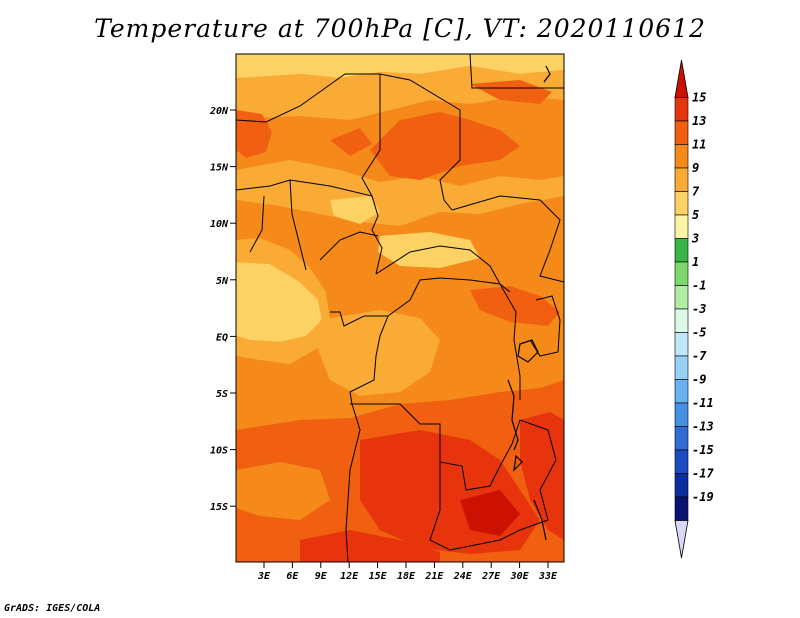  I want to click on lon-tick-label: 24E, so click(463, 576).